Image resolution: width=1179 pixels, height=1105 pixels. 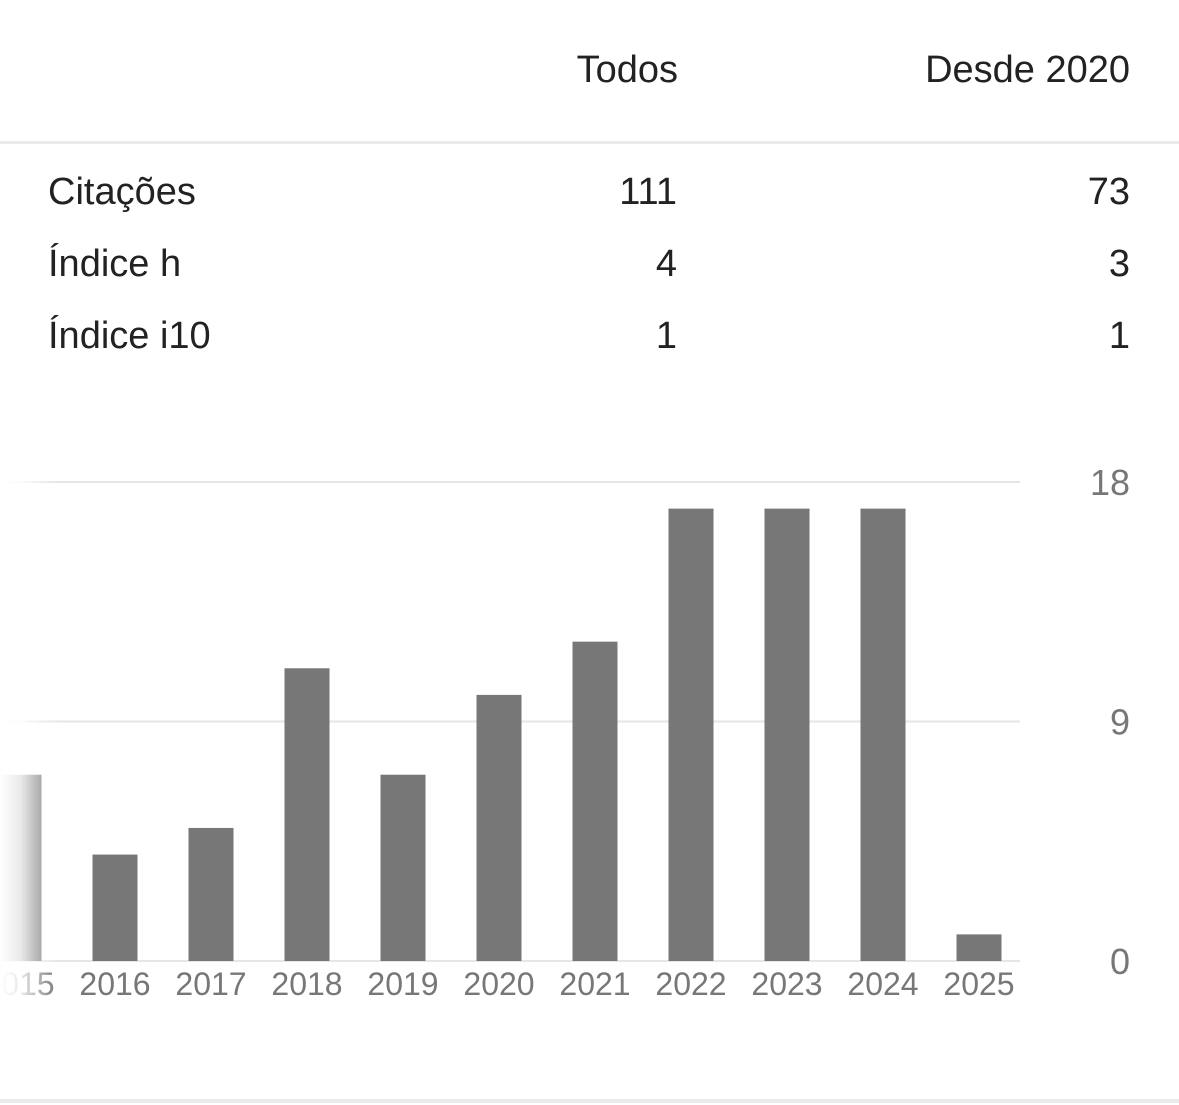 What do you see at coordinates (595, 801) in the screenshot?
I see `bar-2021` at bounding box center [595, 801].